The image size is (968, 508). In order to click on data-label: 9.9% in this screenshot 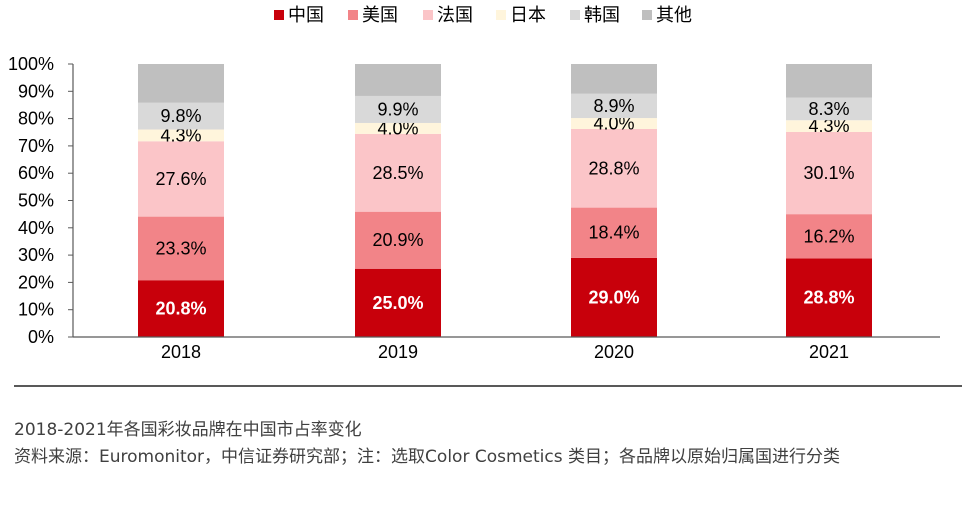, I will do `click(397, 109)`.